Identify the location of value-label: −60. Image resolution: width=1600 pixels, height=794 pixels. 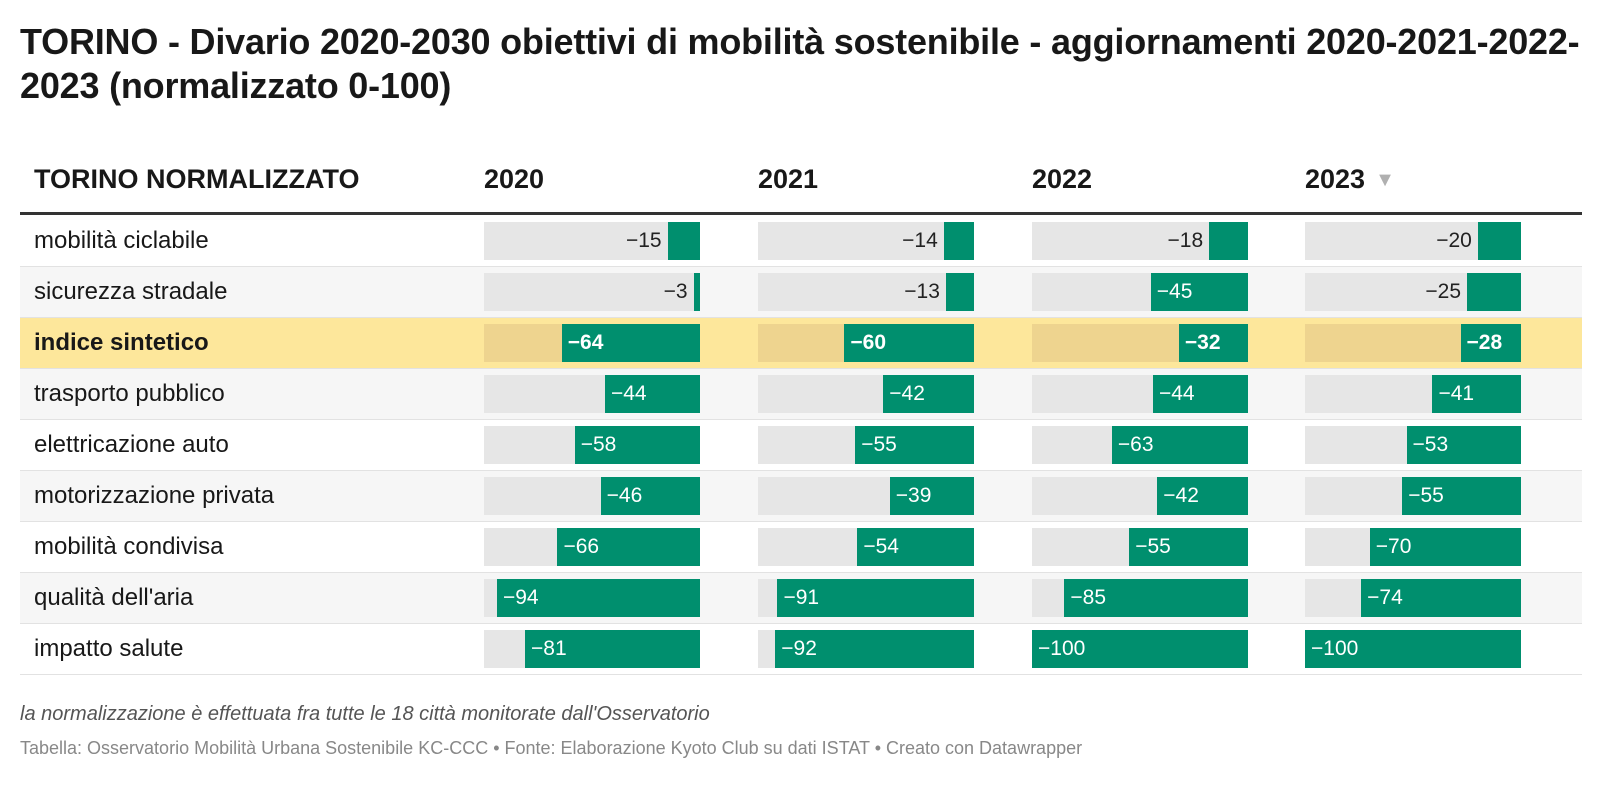
(868, 342).